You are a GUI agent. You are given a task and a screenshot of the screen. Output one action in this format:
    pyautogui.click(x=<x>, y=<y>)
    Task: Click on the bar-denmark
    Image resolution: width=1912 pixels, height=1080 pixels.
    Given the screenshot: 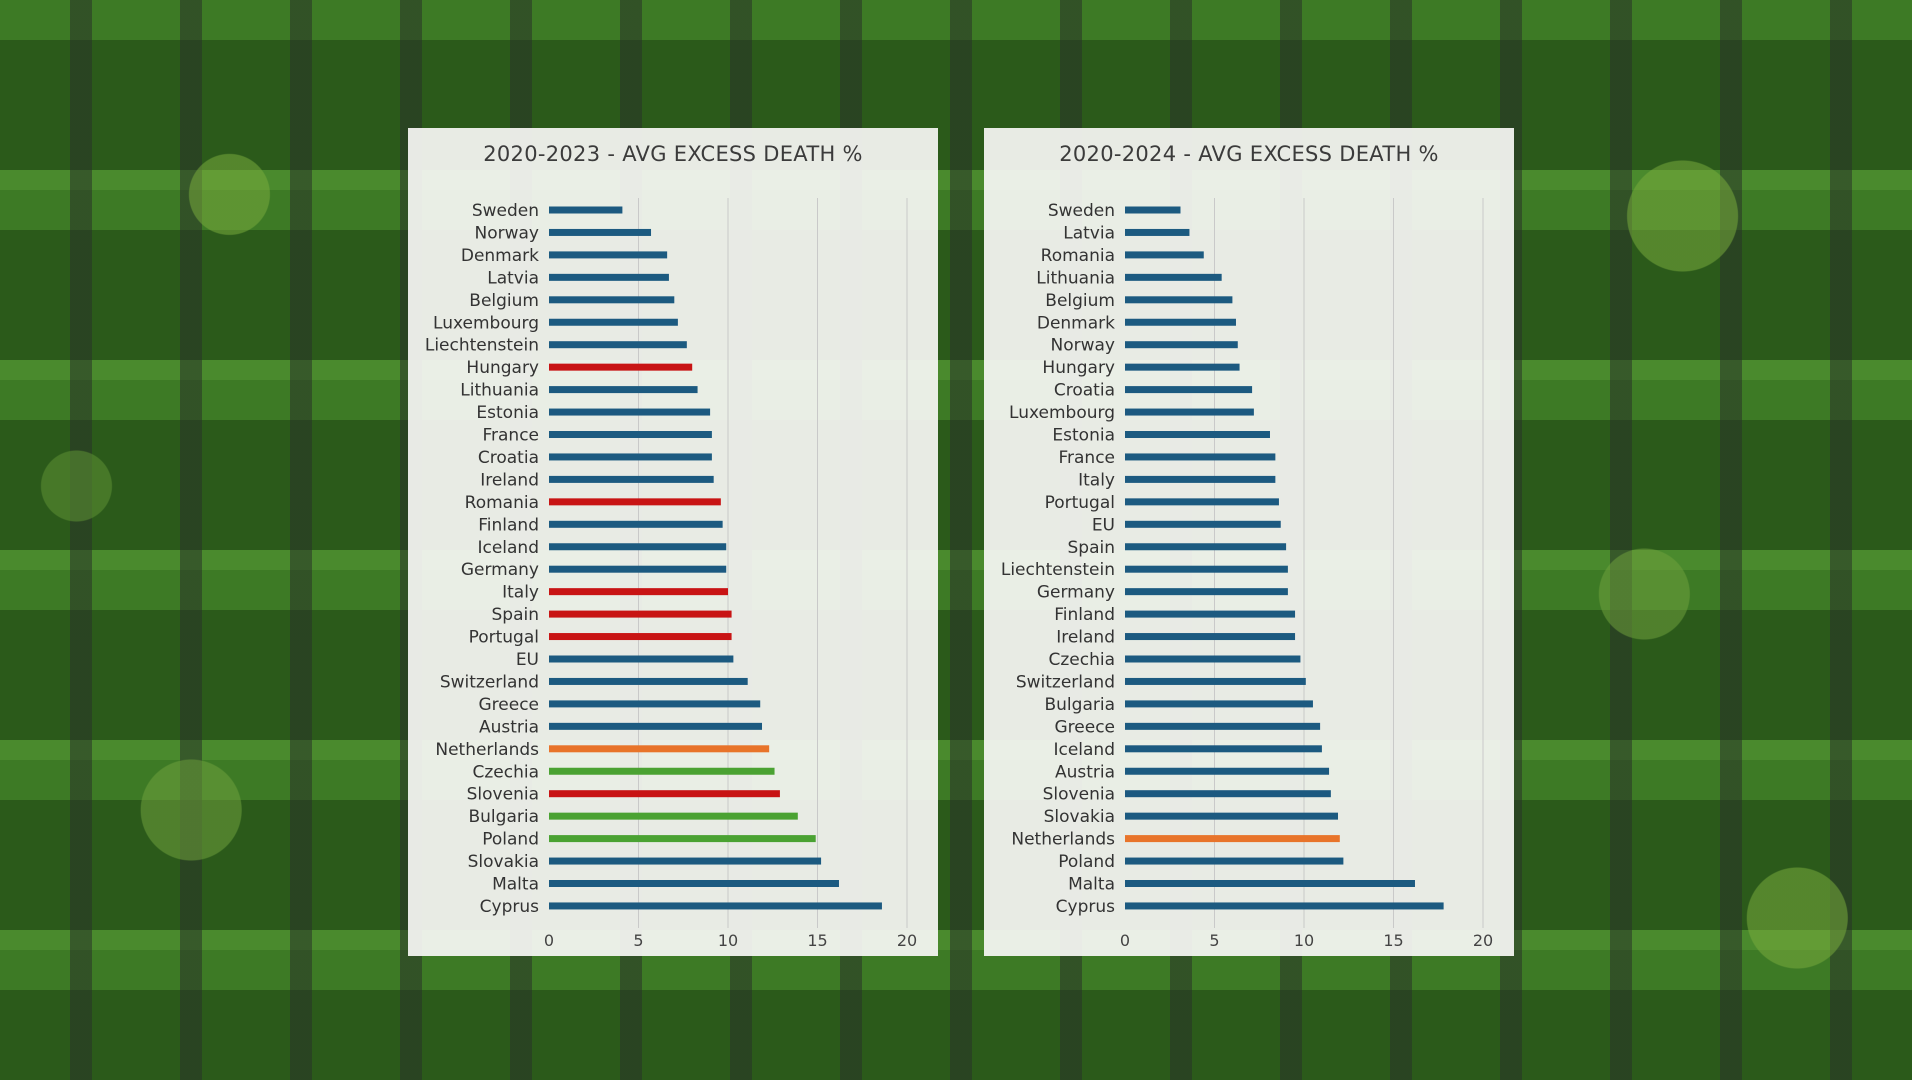 What is the action you would take?
    pyautogui.click(x=608, y=255)
    